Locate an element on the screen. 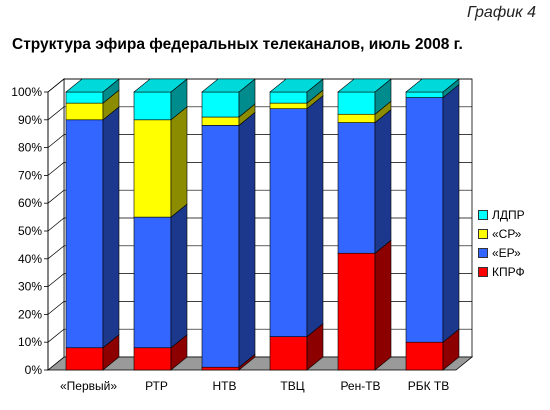  legend-label-sr: «СР» is located at coordinates (507, 233).